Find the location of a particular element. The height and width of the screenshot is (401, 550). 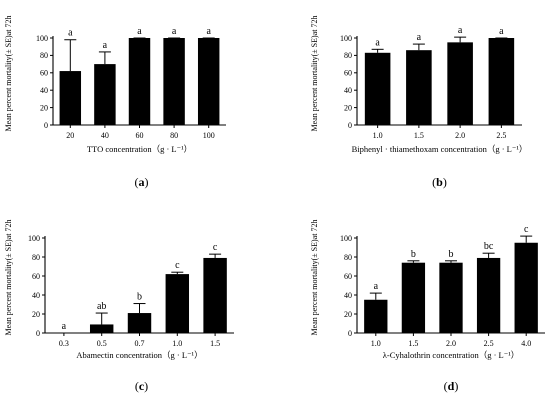

significance-letter: ab is located at coordinates (101, 306).